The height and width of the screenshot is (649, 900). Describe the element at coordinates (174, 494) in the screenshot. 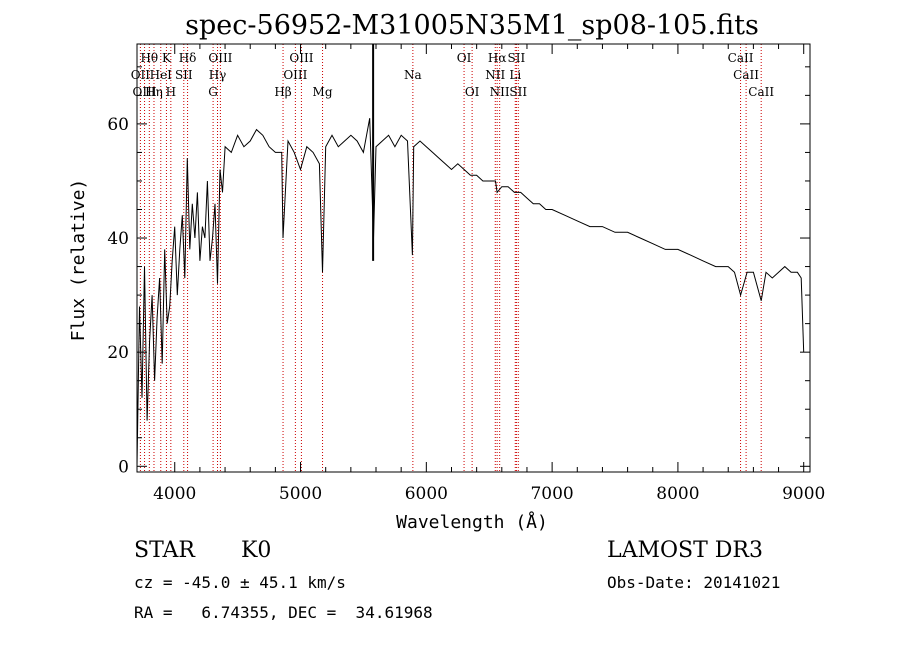

I see `x-tick-label: 4000` at that location.